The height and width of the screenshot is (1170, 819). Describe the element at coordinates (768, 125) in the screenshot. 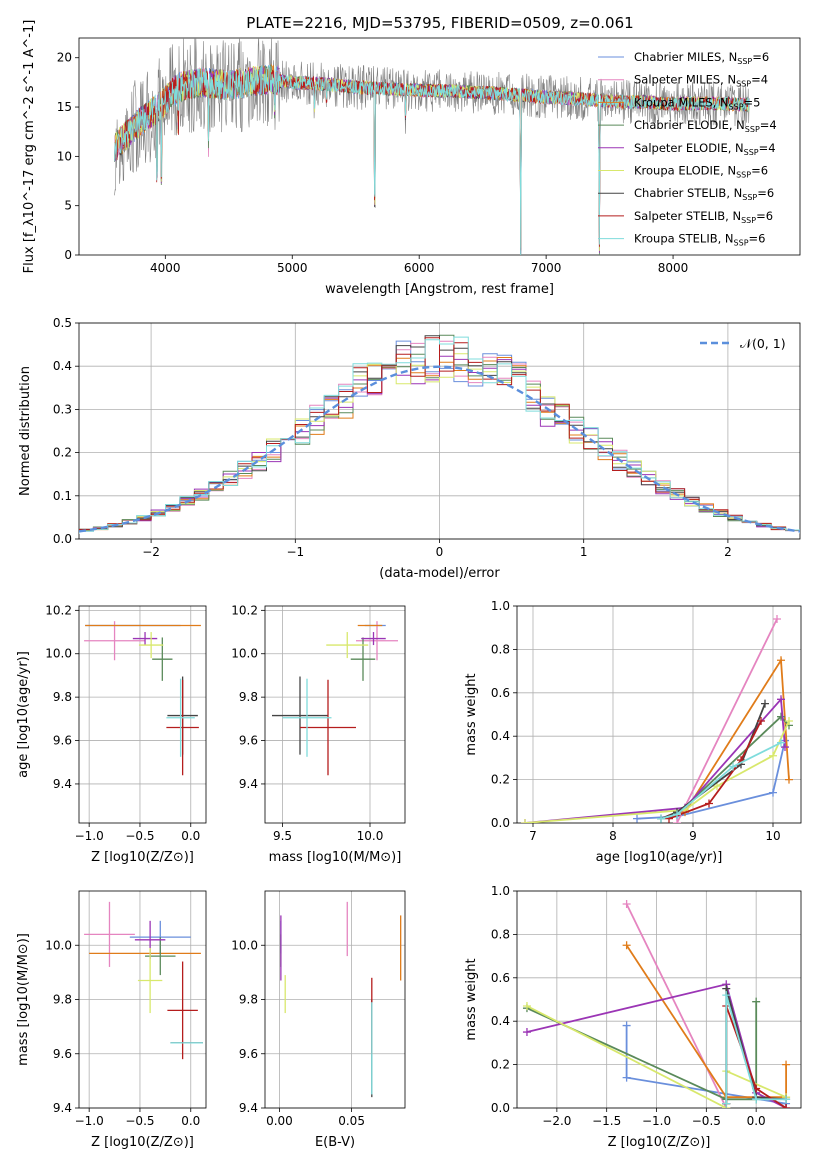

I see `legend-count: =4` at that location.